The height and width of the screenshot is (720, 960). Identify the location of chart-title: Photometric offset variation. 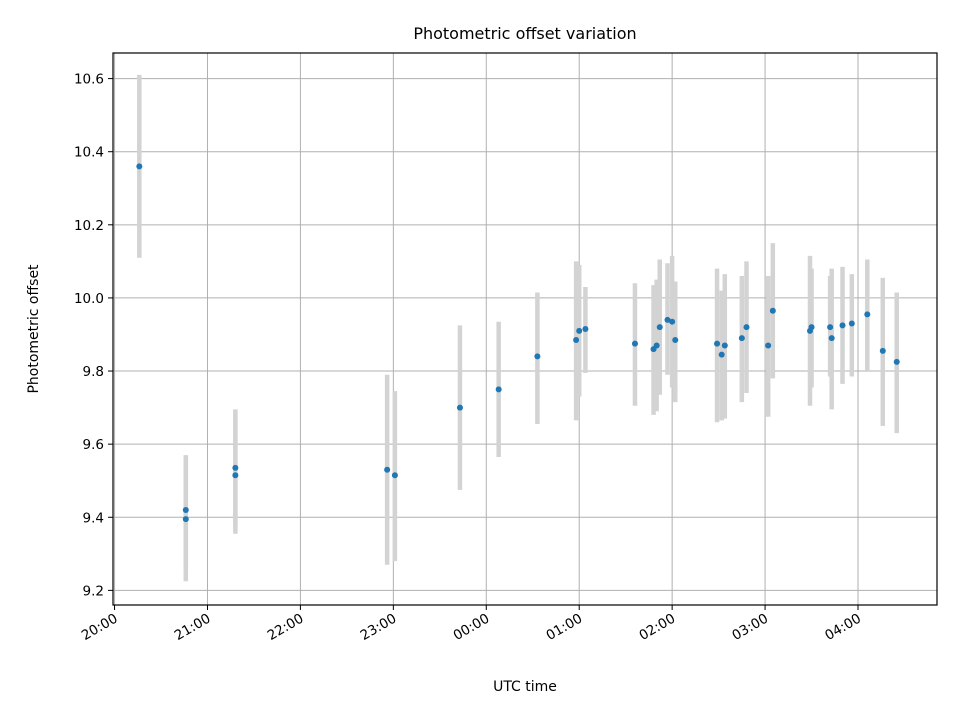
(524, 33).